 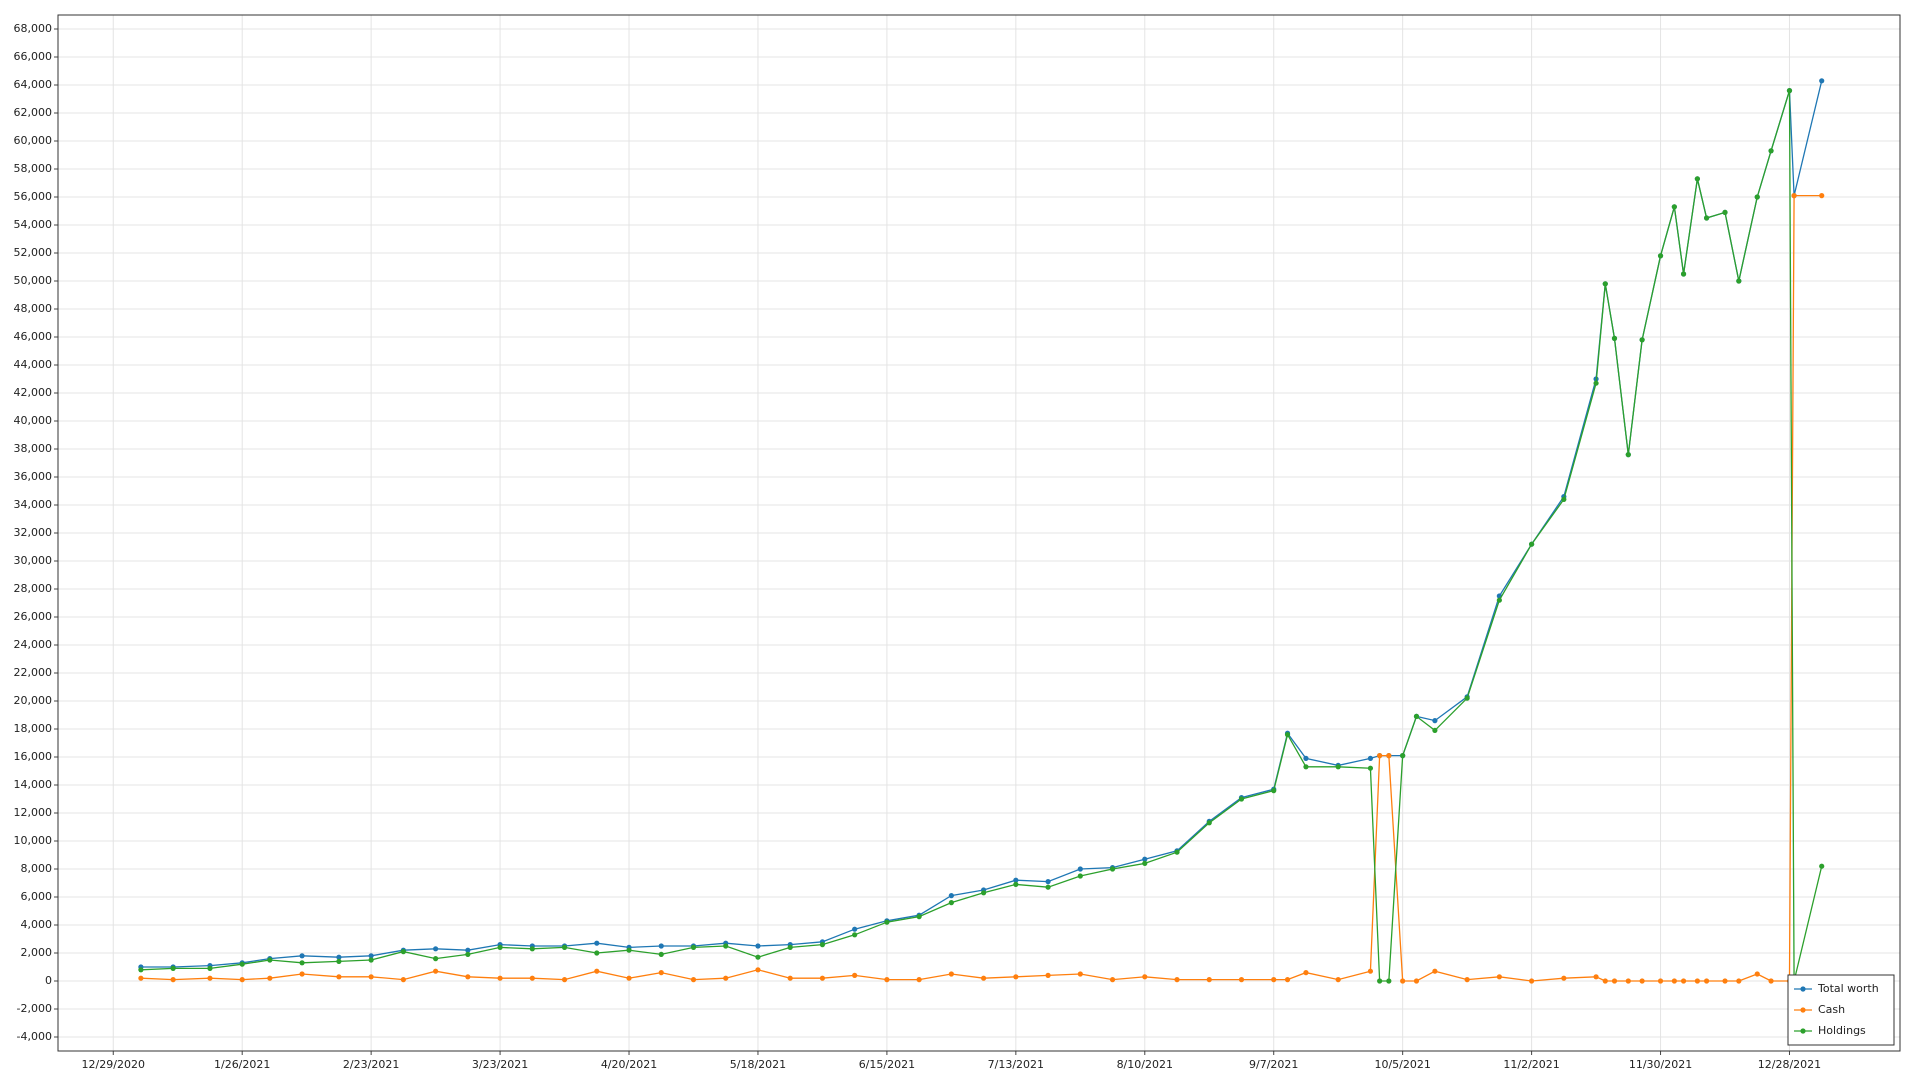 I want to click on y-tick-label: 30,000, so click(x=33, y=560).